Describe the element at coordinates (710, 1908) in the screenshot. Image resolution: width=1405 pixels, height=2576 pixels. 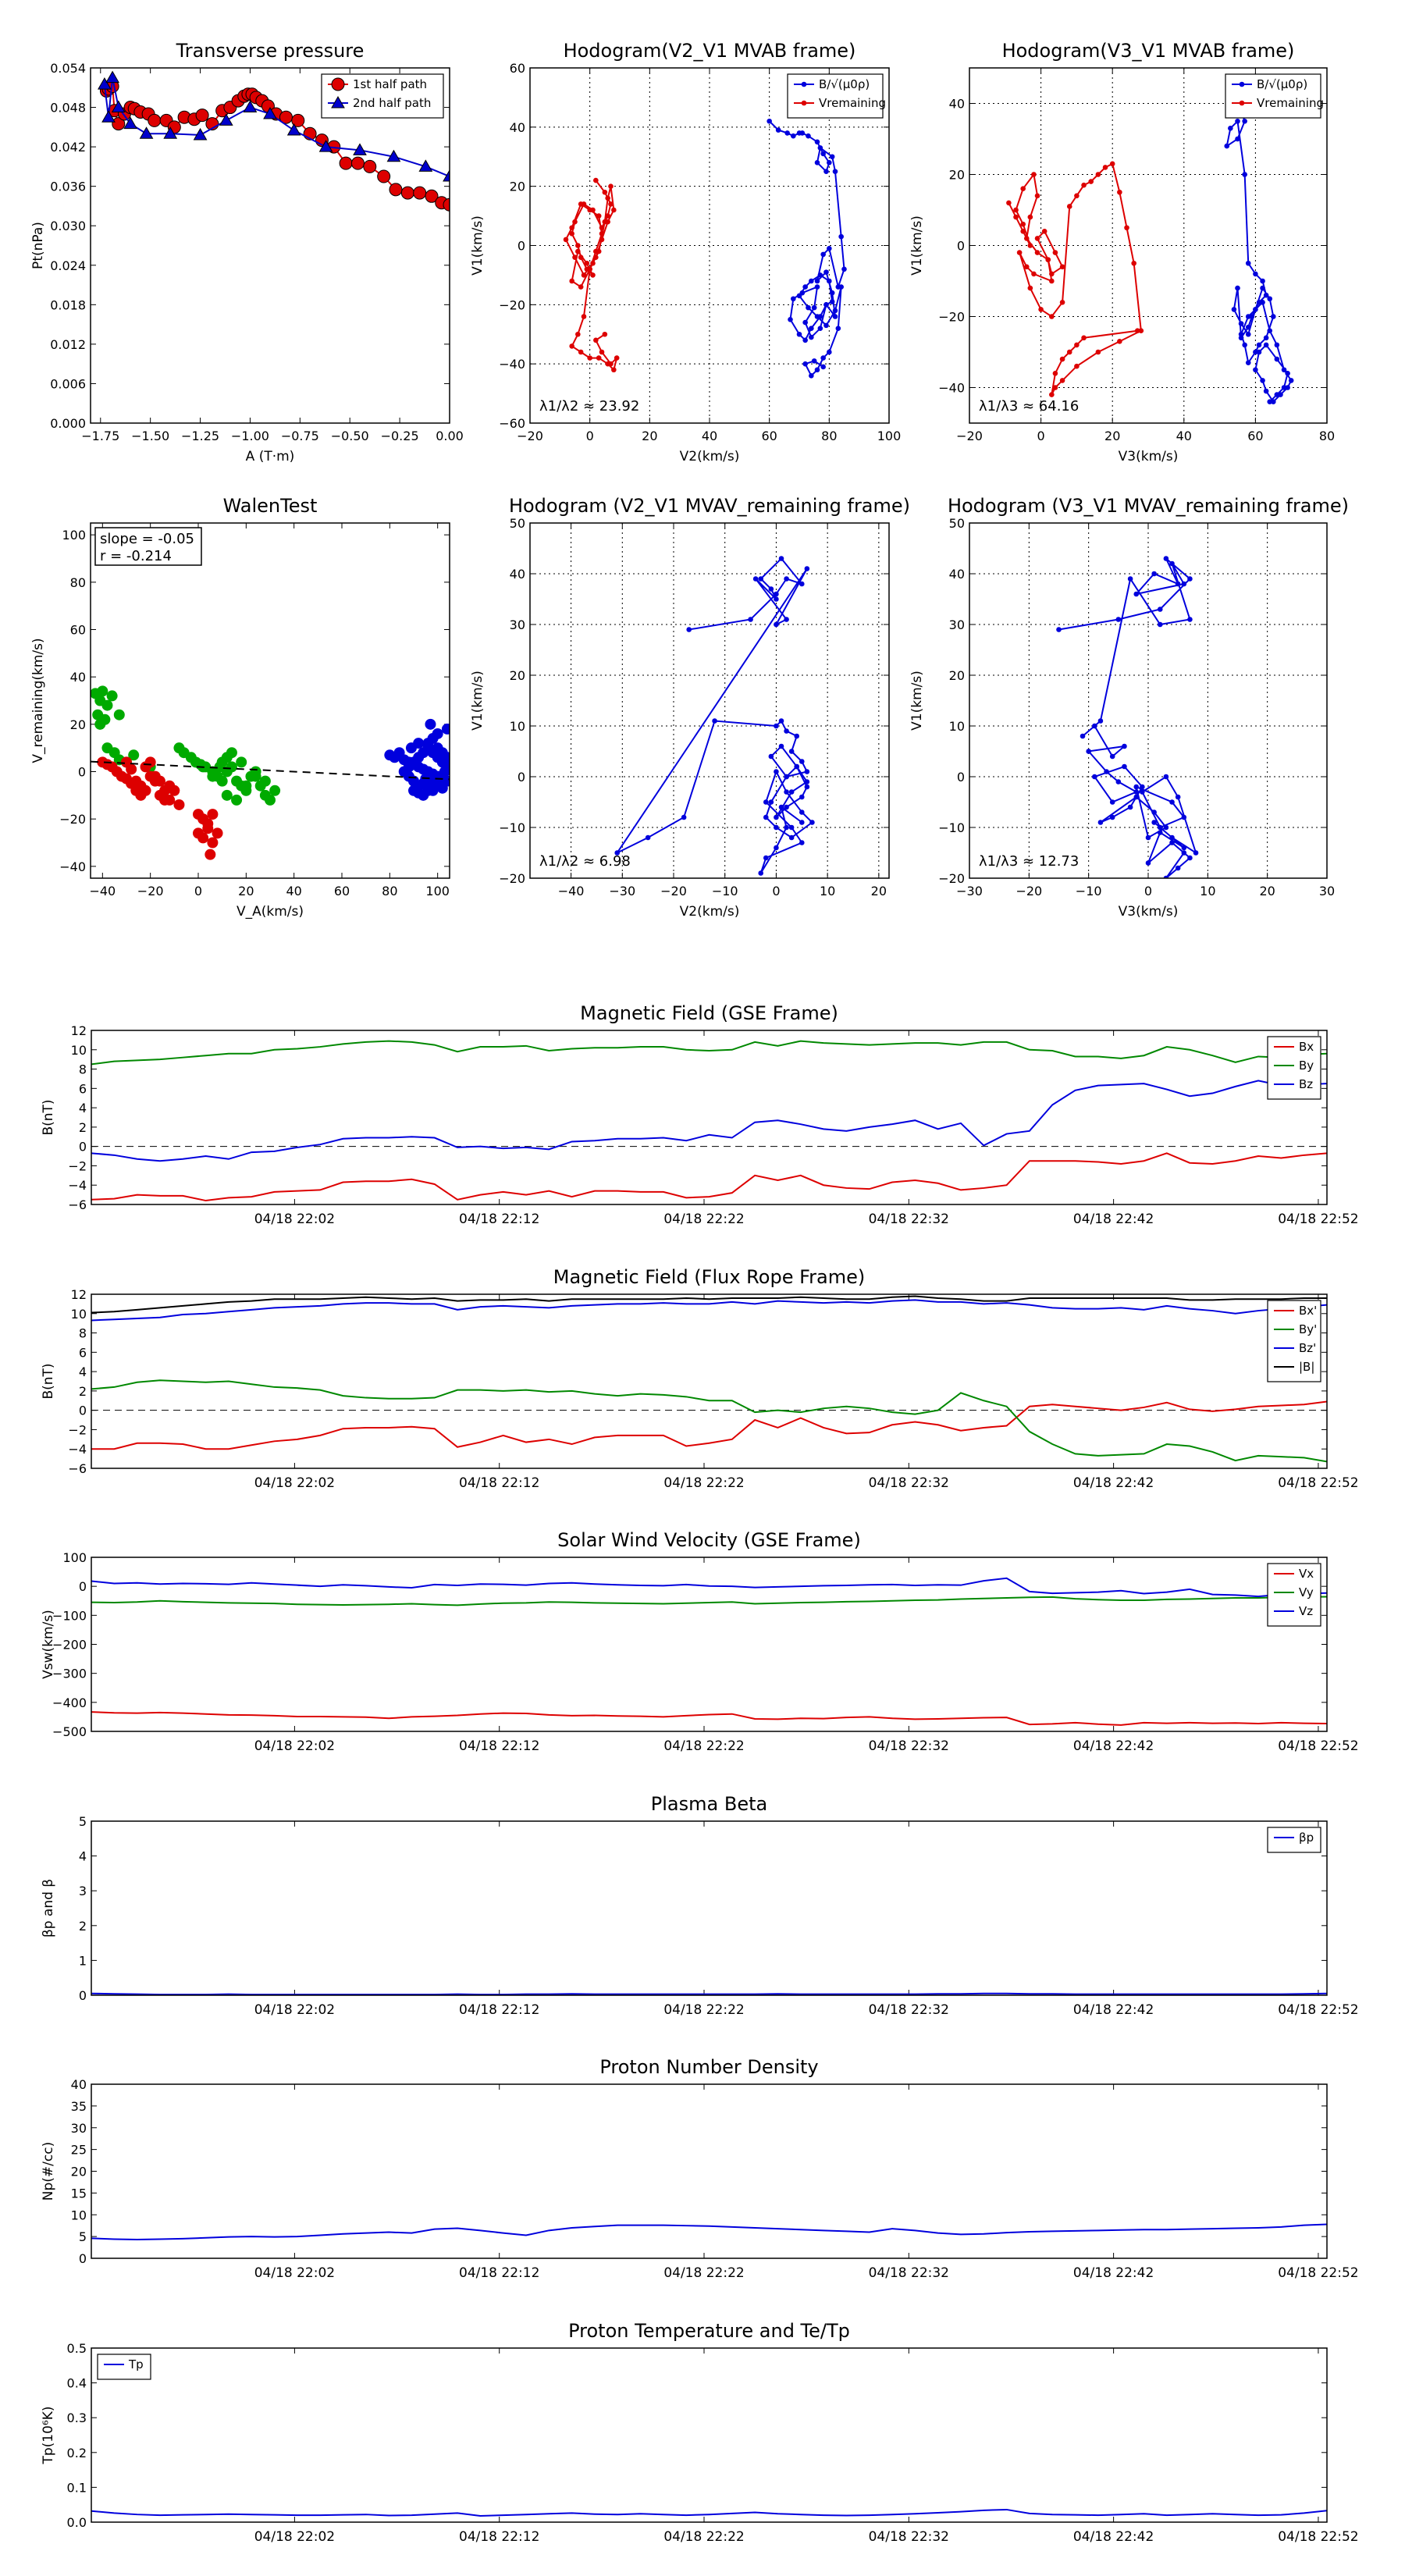
I see `axes-frame` at that location.